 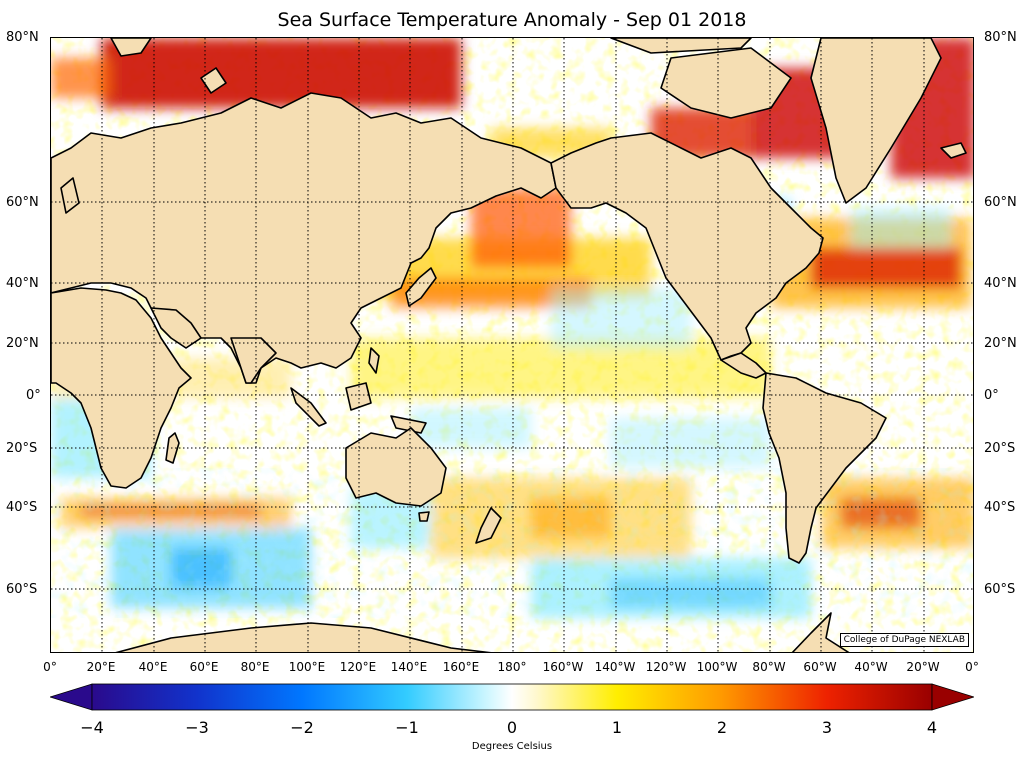 I want to click on lat-label-60s-right: 60°S, so click(x=1000, y=589).